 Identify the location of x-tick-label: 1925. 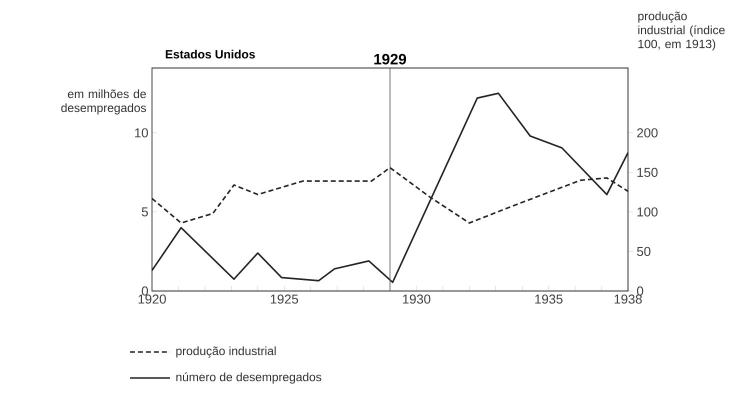
(284, 299).